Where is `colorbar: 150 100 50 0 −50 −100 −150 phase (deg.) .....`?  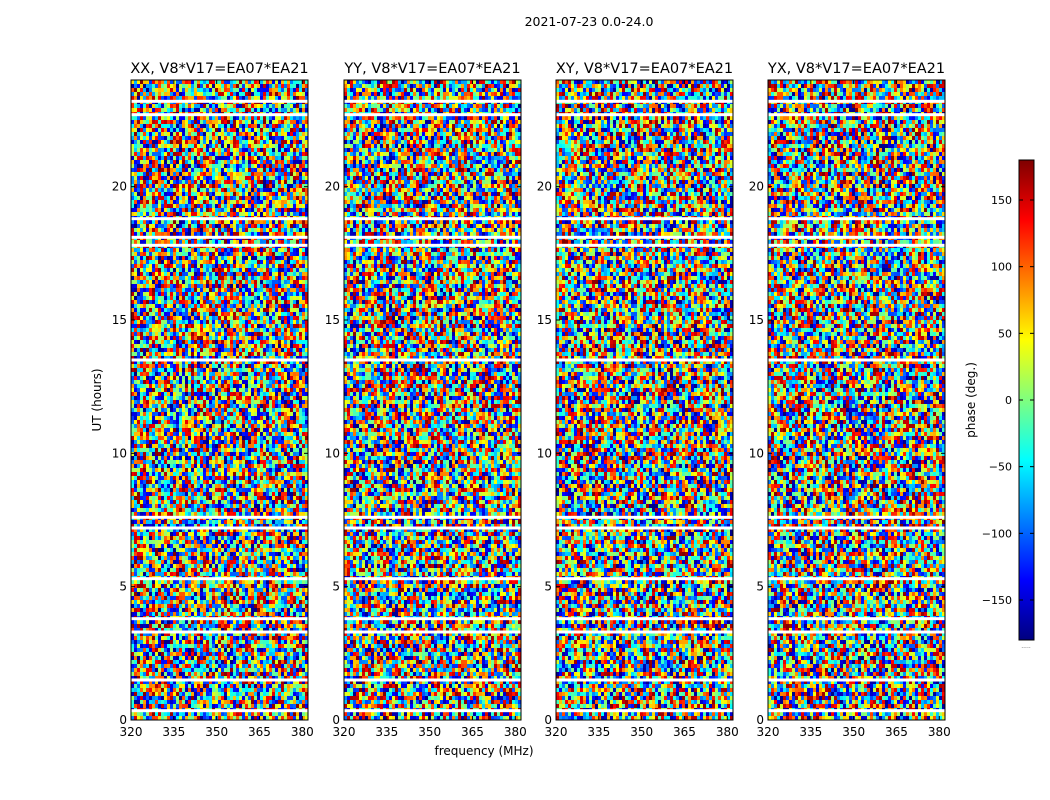
colorbar: 150 100 50 0 −50 −100 −150 phase (deg.) ..... is located at coordinates (999, 404).